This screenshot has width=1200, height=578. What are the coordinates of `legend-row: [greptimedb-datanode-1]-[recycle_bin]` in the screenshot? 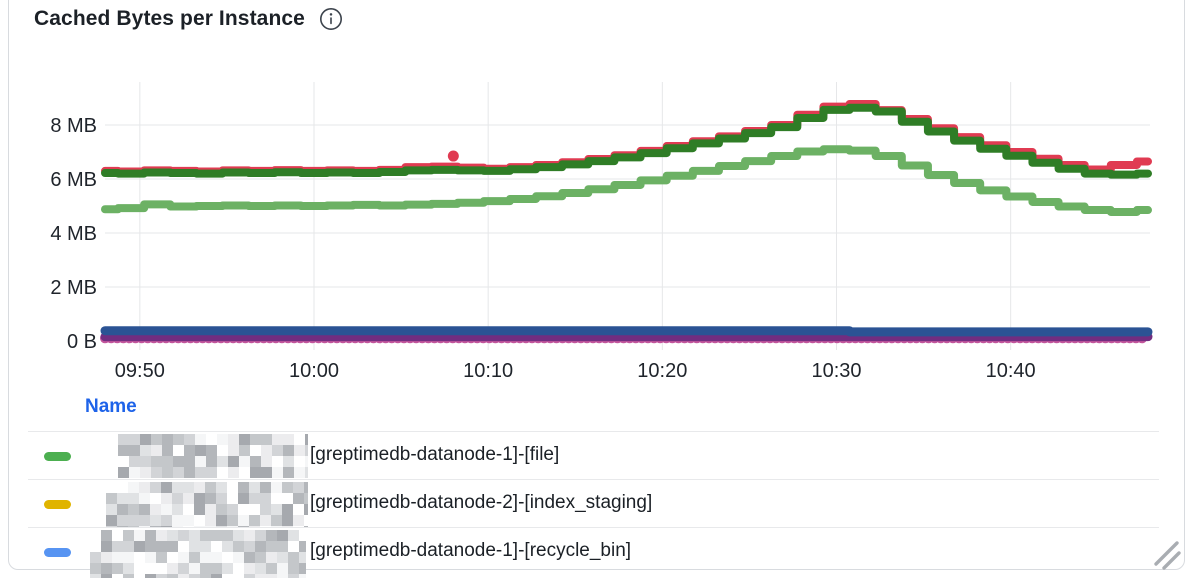 It's located at (593, 552).